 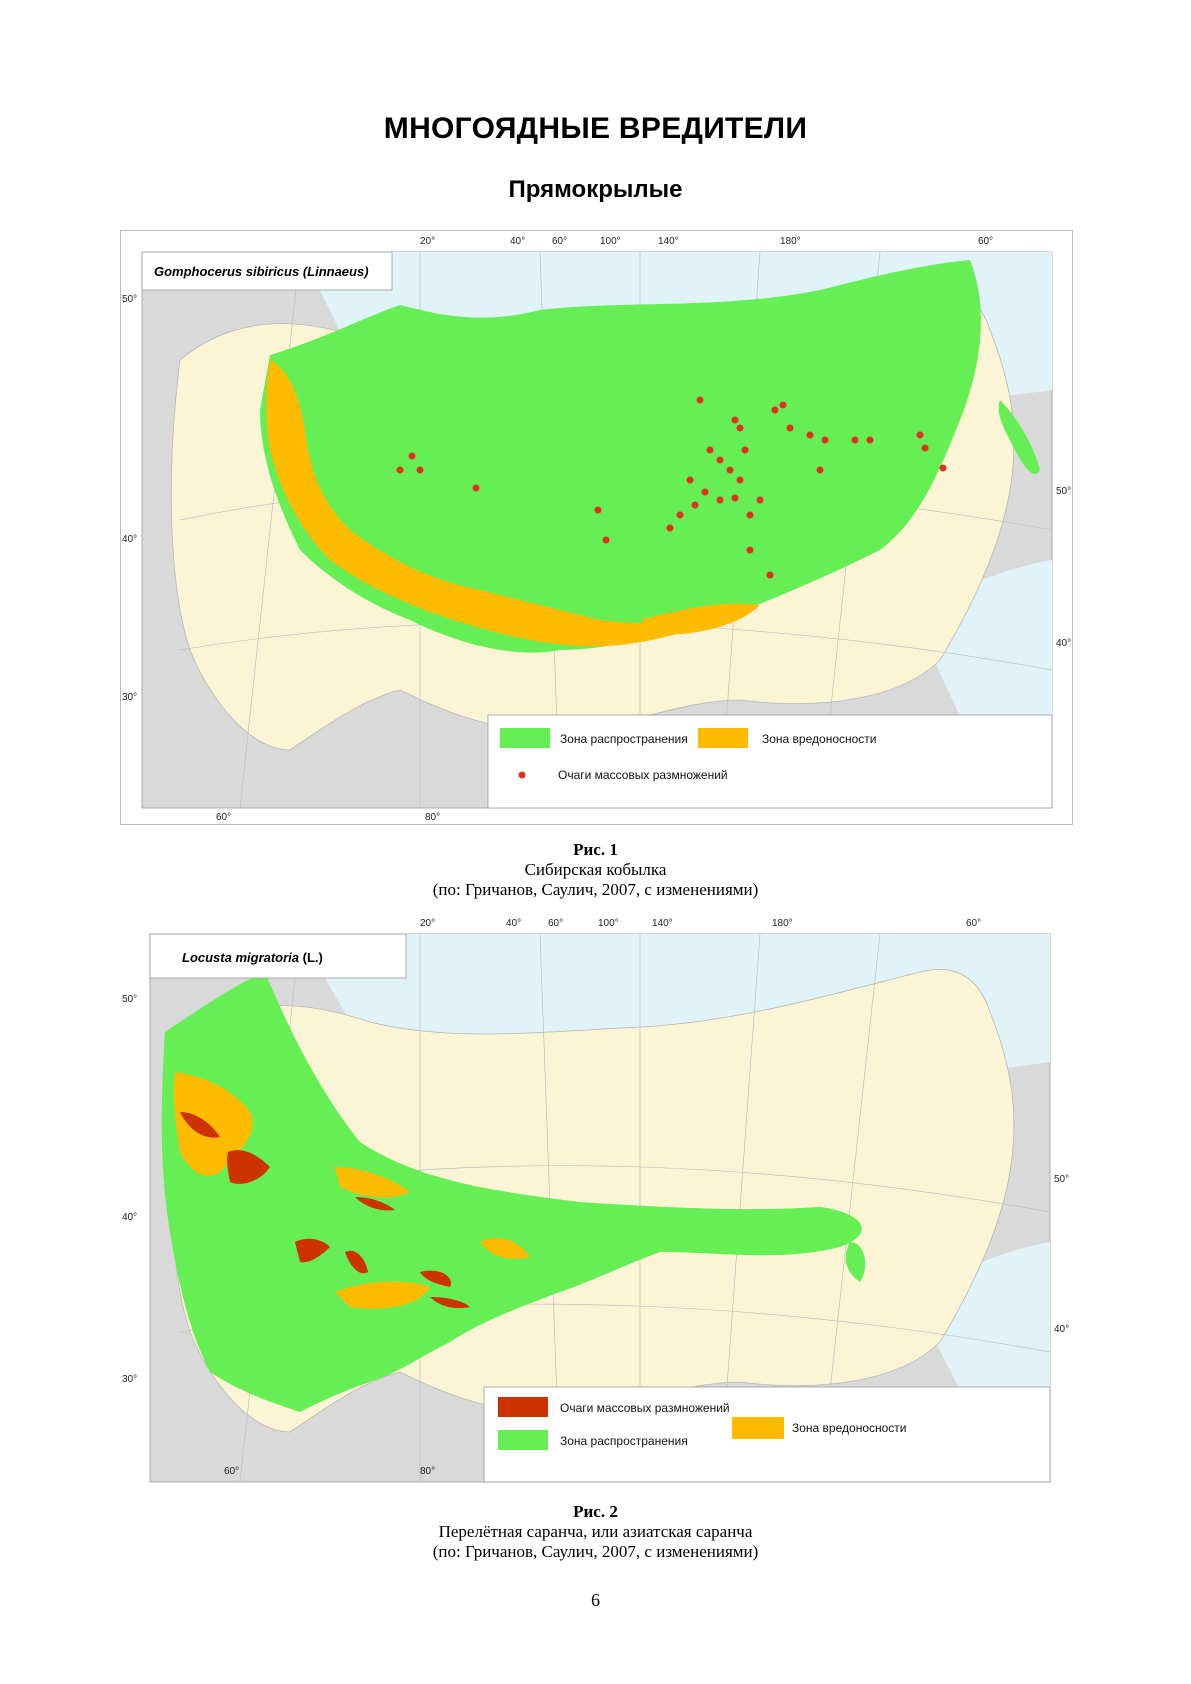 I want to click on left-latitude-labels-fig2: 50° 40° 30°, so click(x=129, y=1189).